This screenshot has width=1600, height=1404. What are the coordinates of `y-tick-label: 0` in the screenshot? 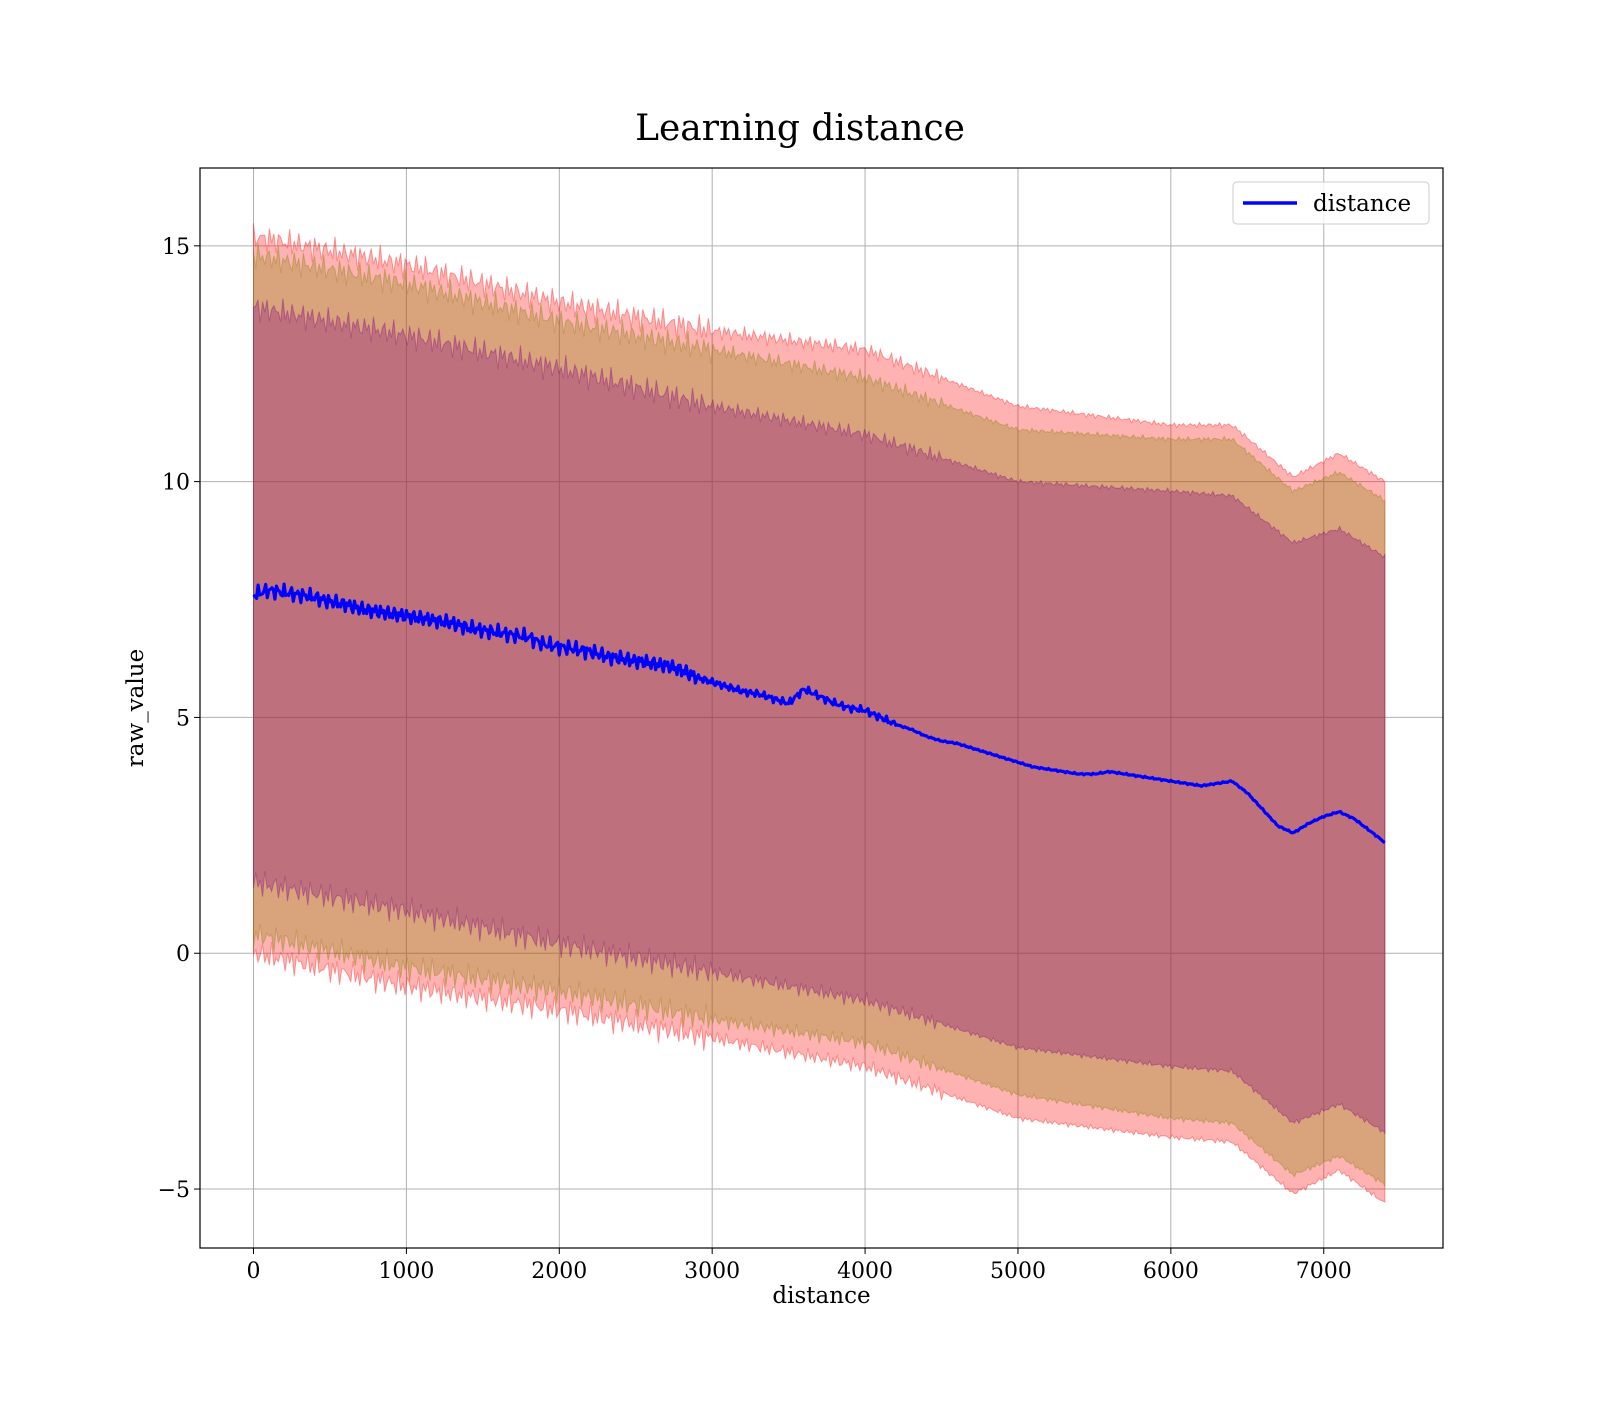 It's located at (183, 954).